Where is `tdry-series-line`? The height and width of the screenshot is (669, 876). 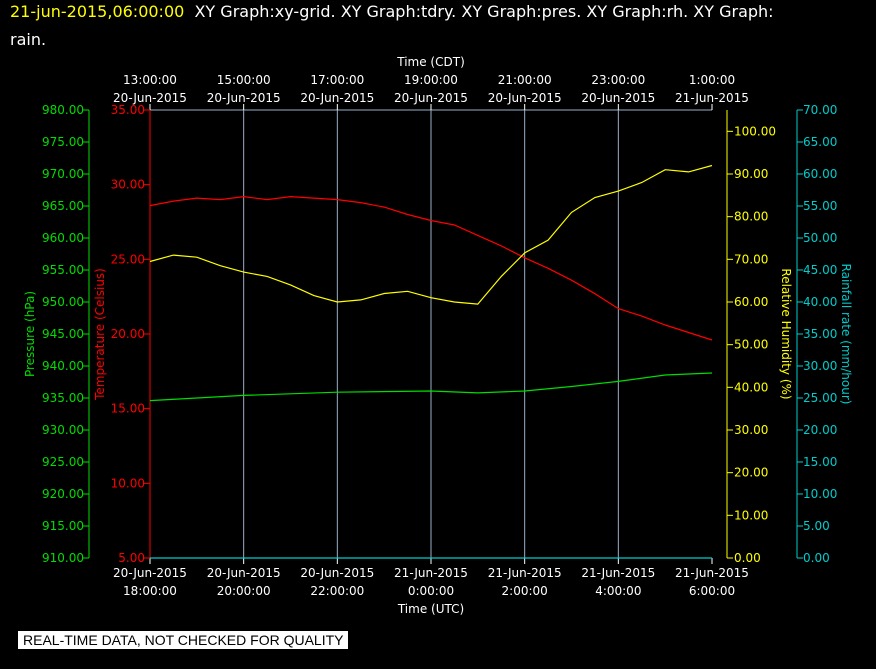
tdry-series-line is located at coordinates (431, 268).